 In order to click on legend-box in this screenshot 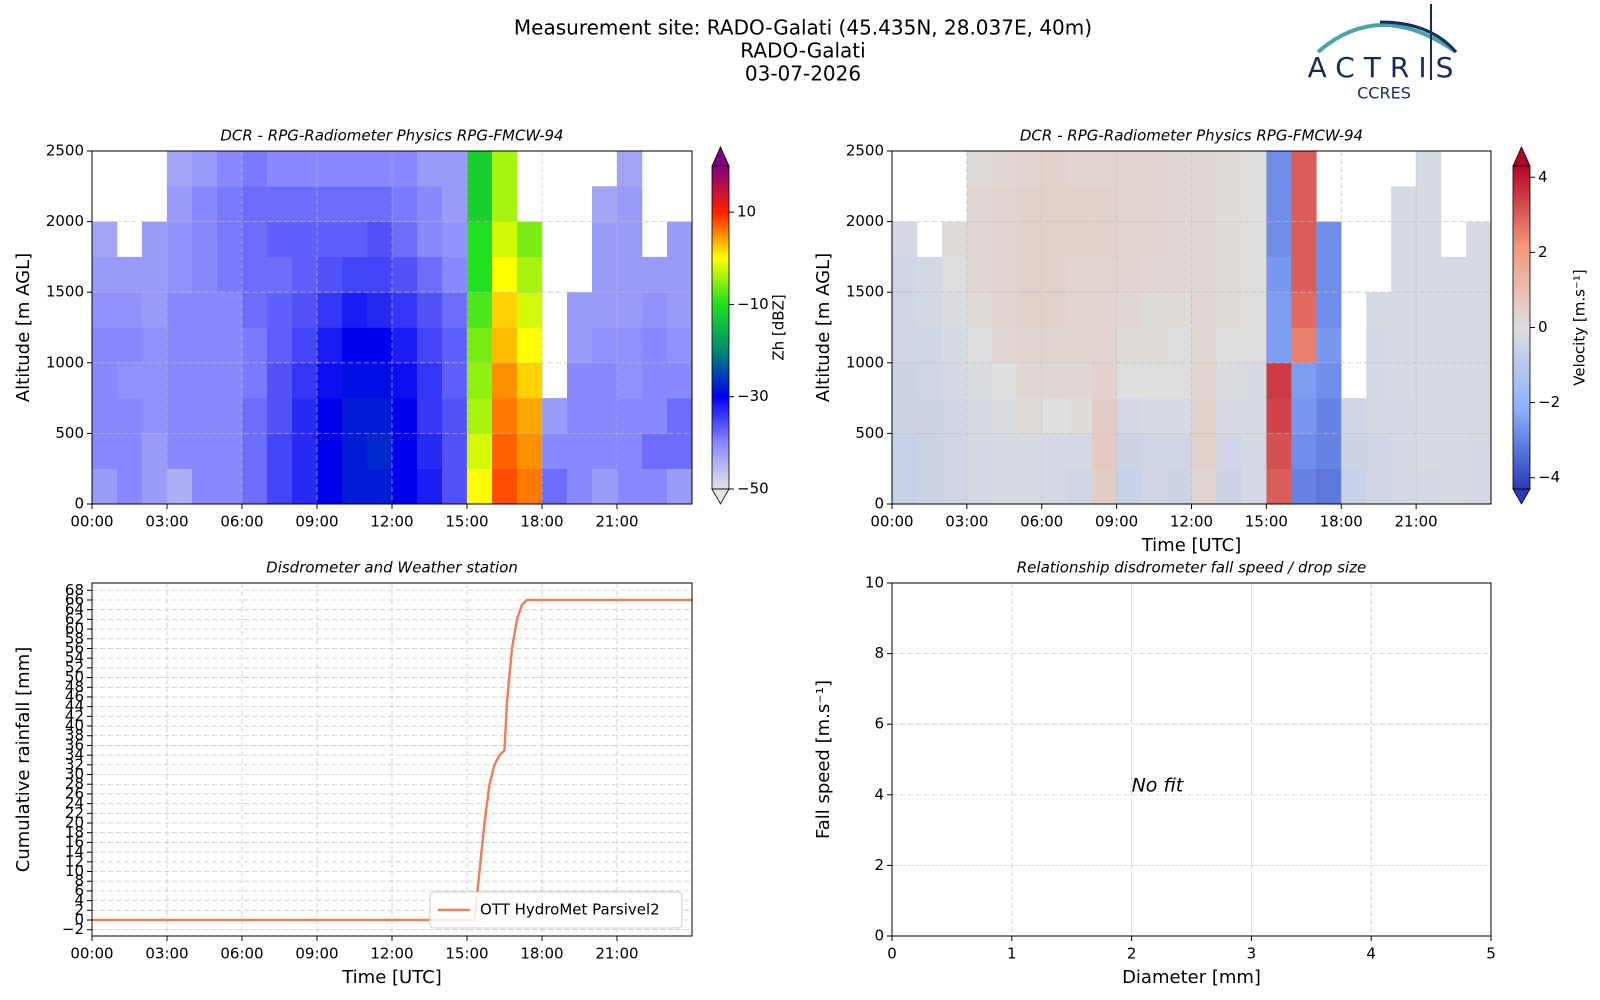, I will do `click(556, 910)`.